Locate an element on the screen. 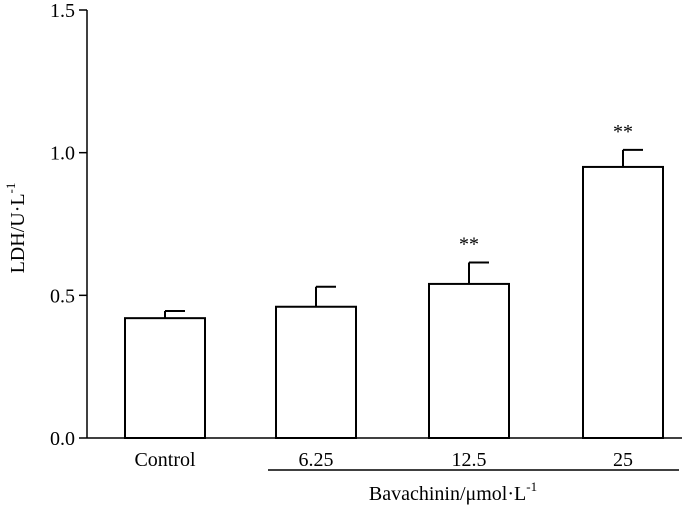 This screenshot has height=510, width=700. significance-group: ** ** is located at coordinates (546, 188).